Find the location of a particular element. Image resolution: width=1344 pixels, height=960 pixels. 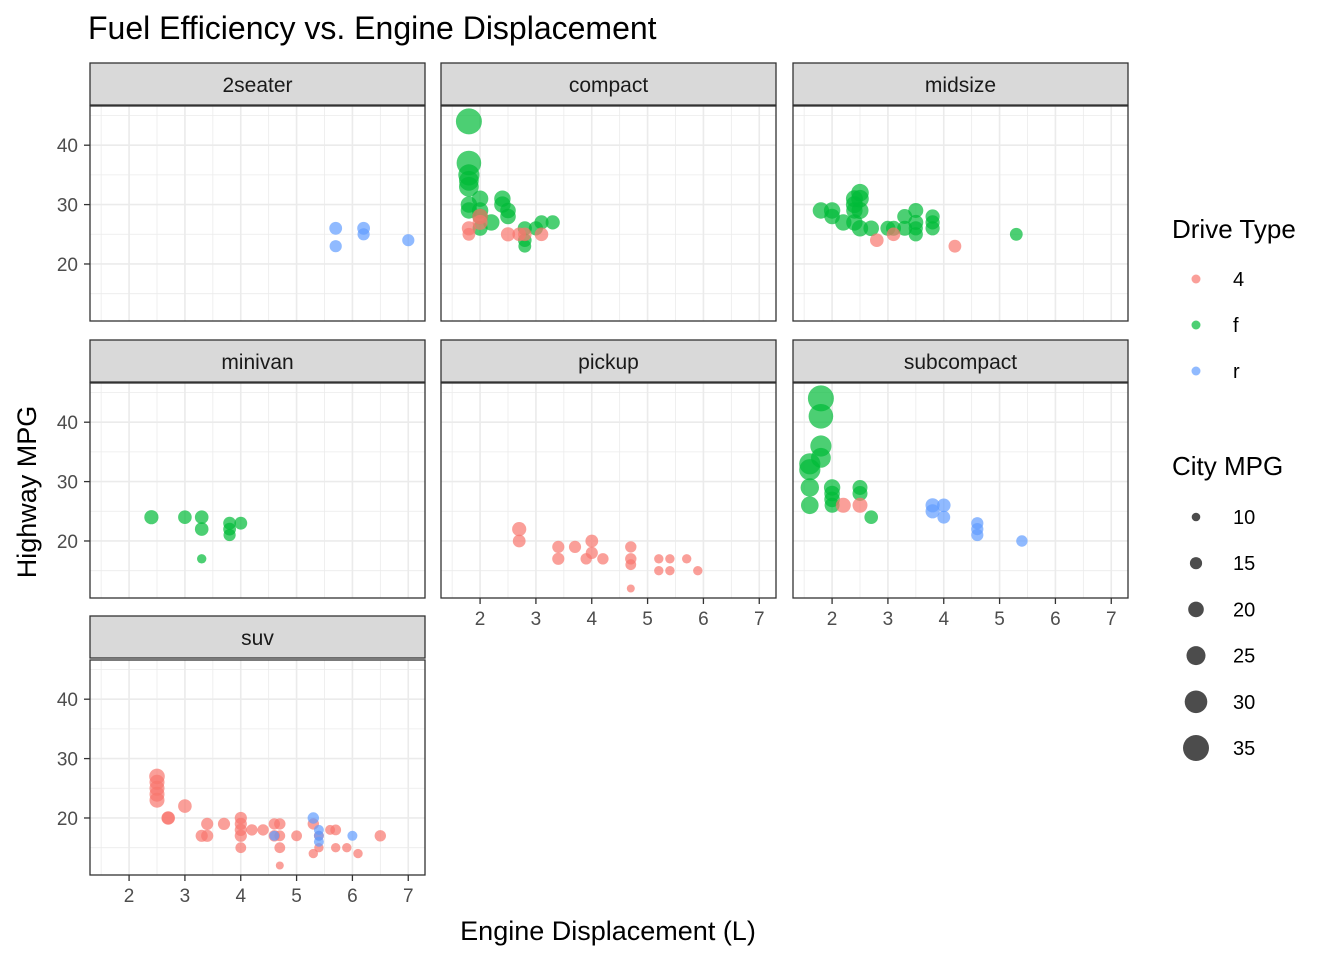

legend-size-label: 30 is located at coordinates (1244, 703).